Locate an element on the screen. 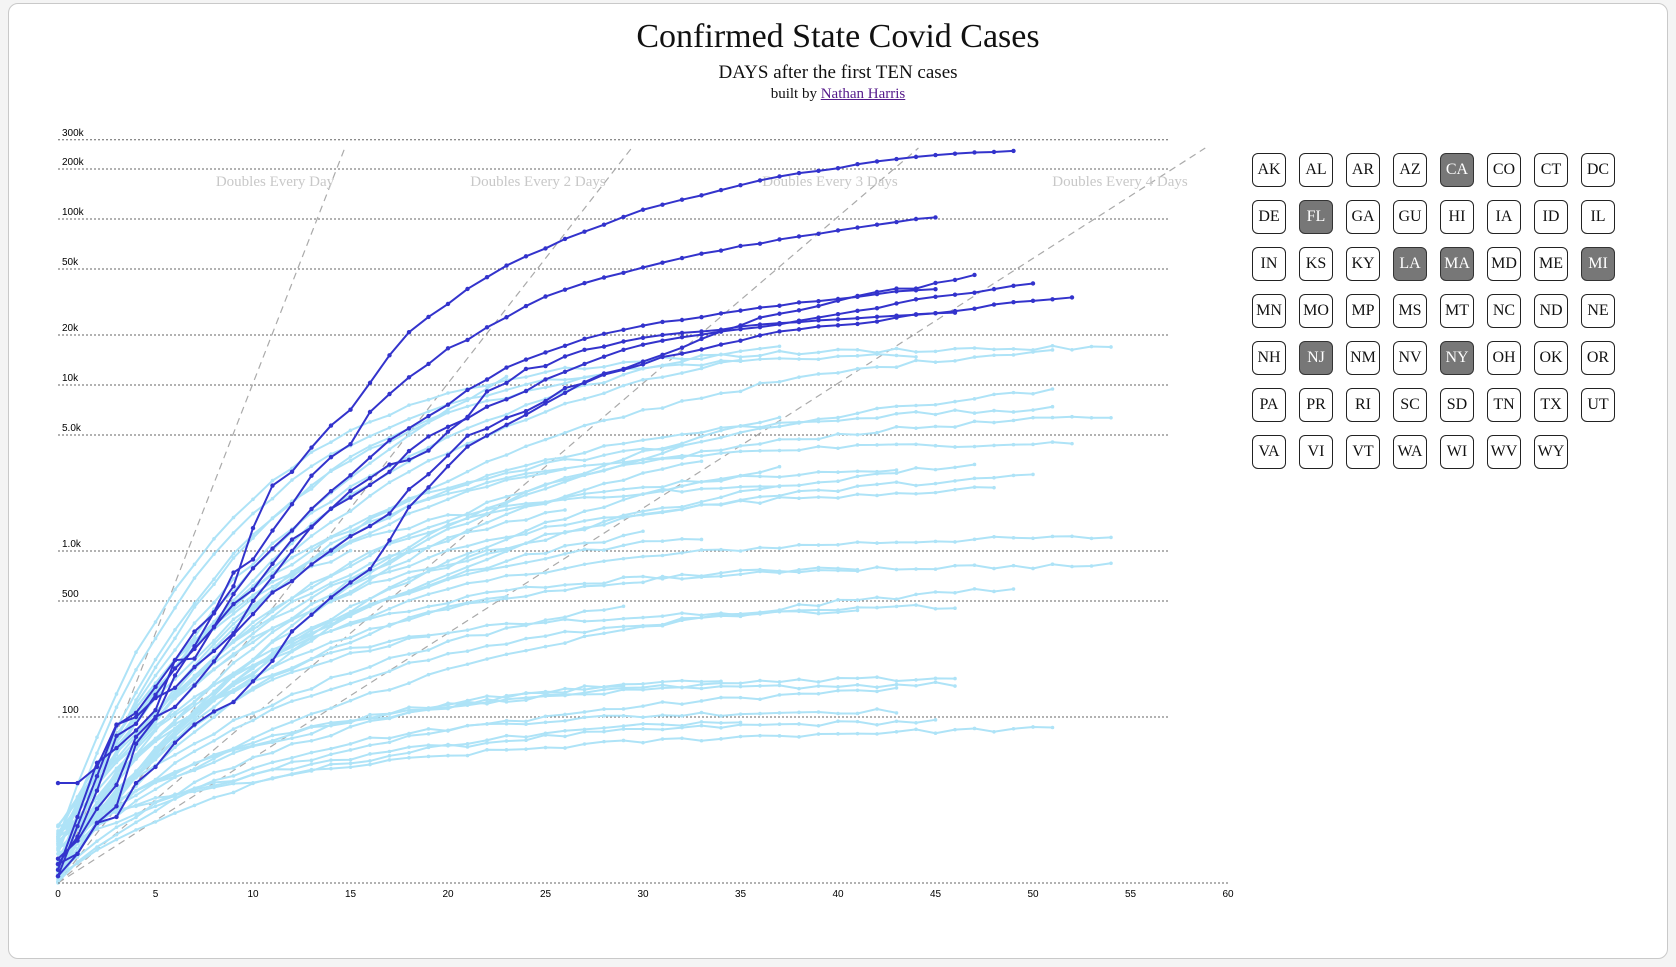 The width and height of the screenshot is (1676, 967). state-button-il: IL is located at coordinates (1598, 217).